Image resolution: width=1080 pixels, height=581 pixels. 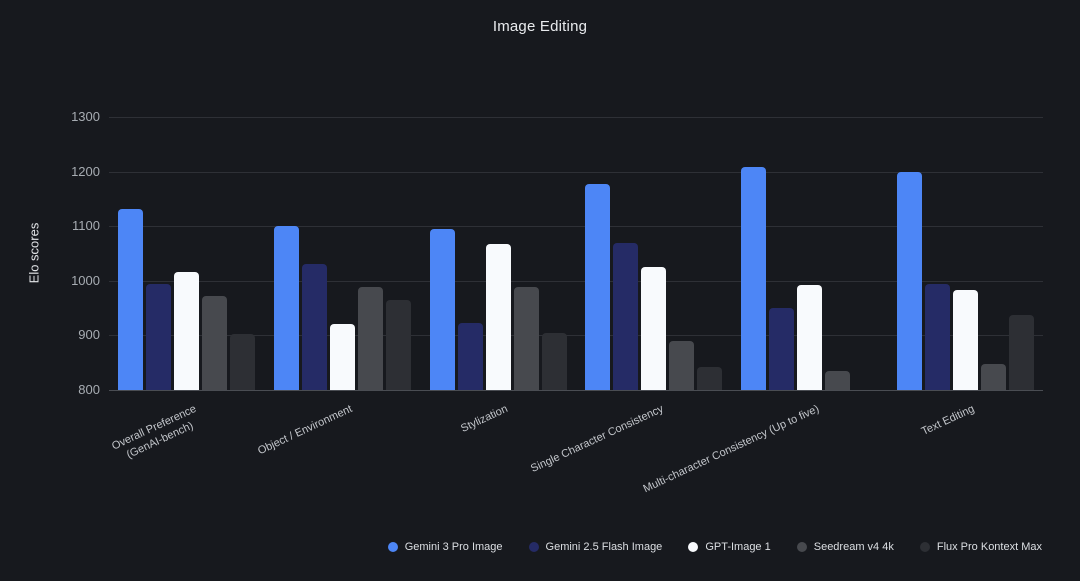 What do you see at coordinates (484, 418) in the screenshot?
I see `x-category-label: Stylization` at bounding box center [484, 418].